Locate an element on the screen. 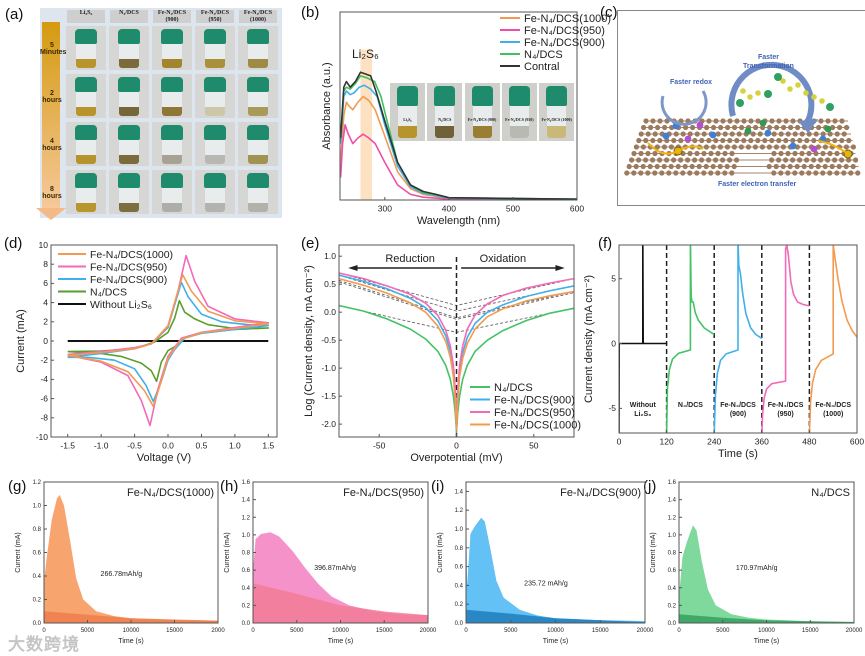  x-tick-label: 0.0 is located at coordinates (168, 446).